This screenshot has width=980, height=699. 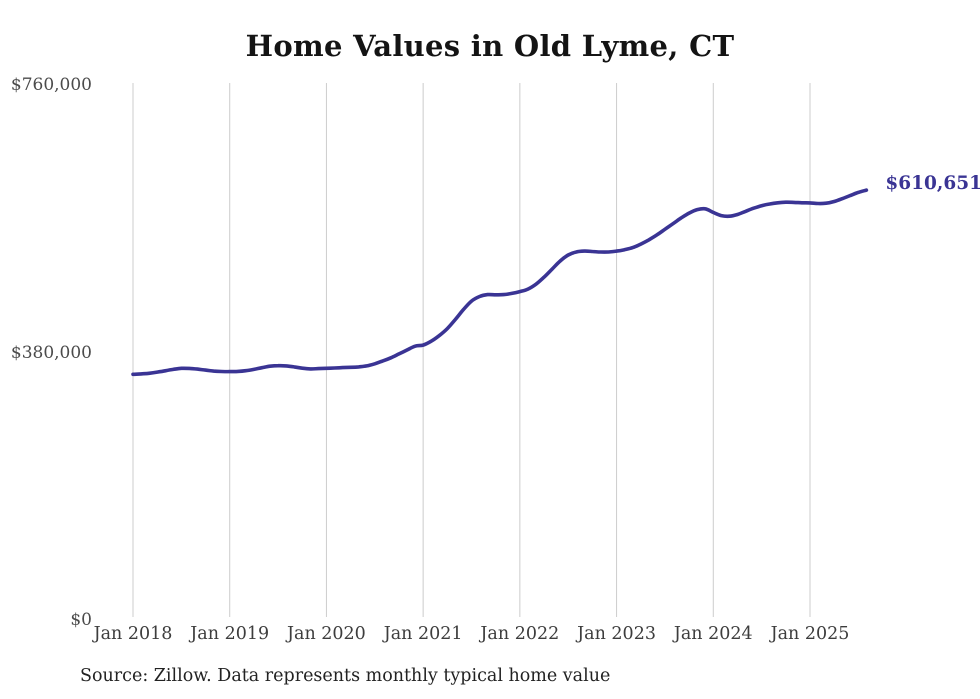 What do you see at coordinates (423, 634) in the screenshot?
I see `x-axis-tick-label: Jan 2021` at bounding box center [423, 634].